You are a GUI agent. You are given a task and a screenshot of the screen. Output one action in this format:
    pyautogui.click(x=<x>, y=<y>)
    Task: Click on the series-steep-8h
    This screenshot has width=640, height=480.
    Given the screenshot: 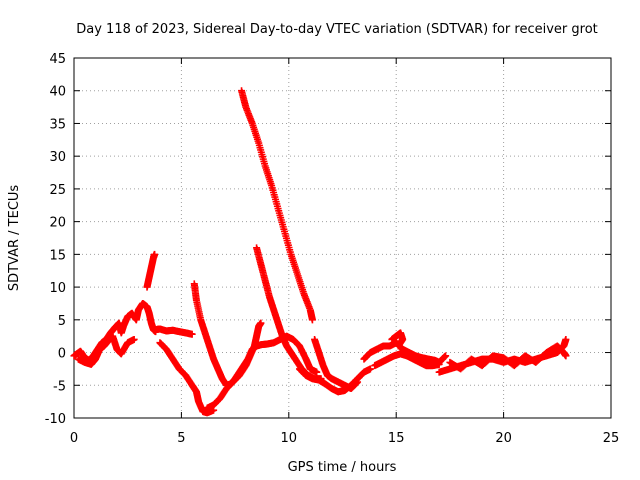 What is the action you would take?
    pyautogui.click(x=277, y=205)
    